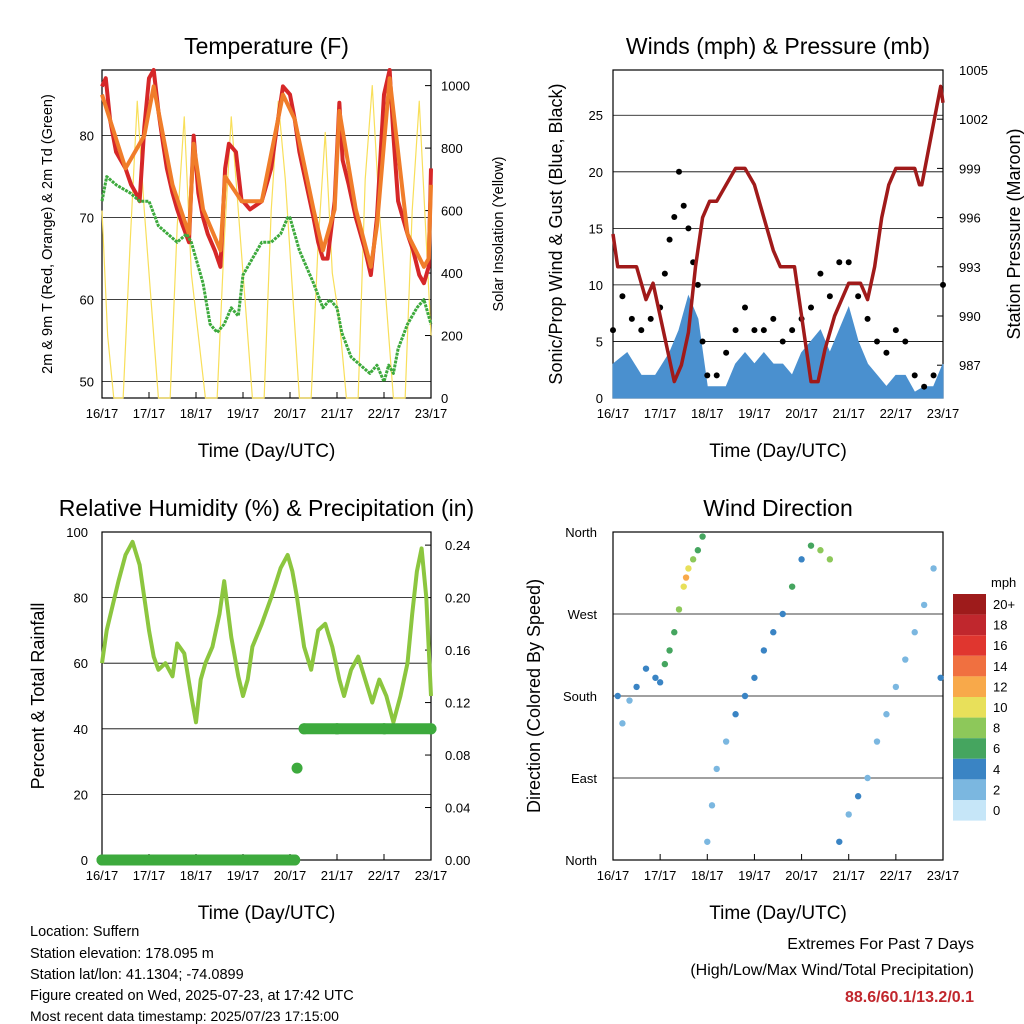  I want to click on y-tick-label: West, so click(583, 614).